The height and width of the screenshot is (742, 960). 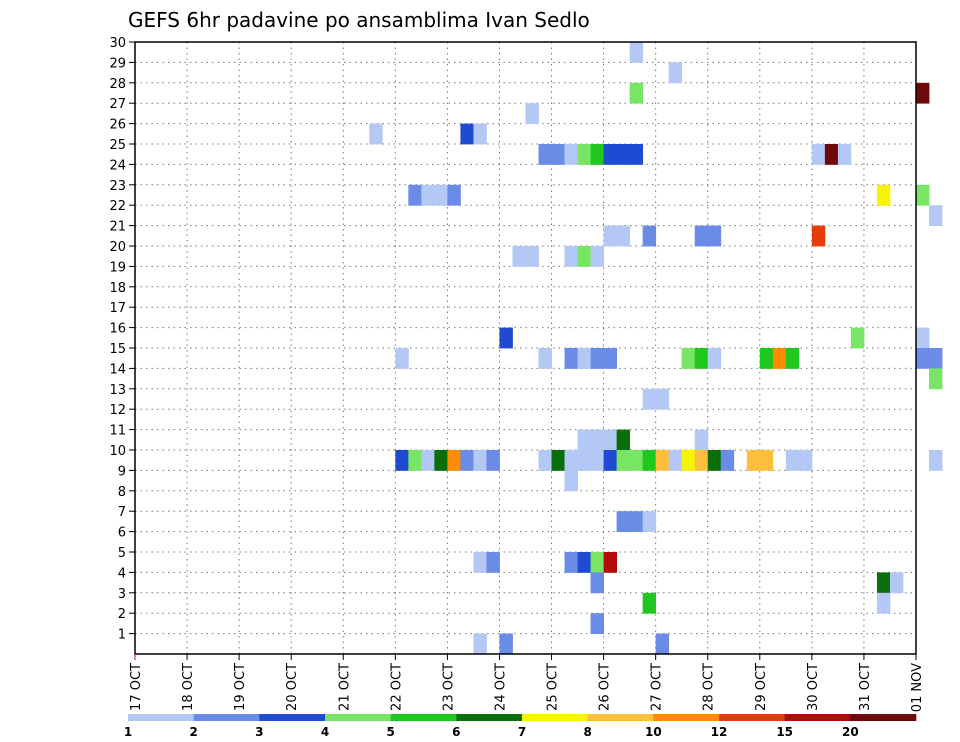 What do you see at coordinates (719, 732) in the screenshot?
I see `legend-label: 12` at bounding box center [719, 732].